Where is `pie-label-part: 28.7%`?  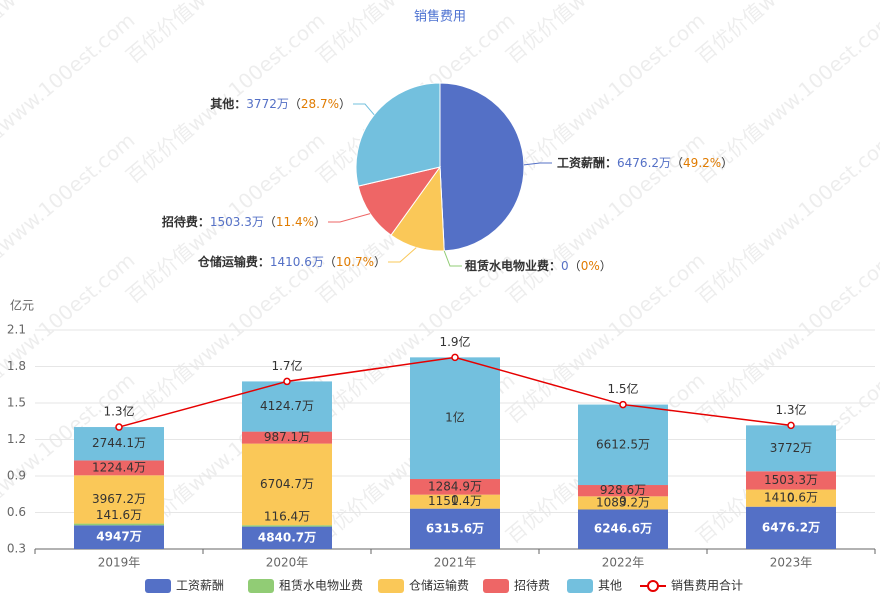 pie-label-part: 28.7% is located at coordinates (320, 104).